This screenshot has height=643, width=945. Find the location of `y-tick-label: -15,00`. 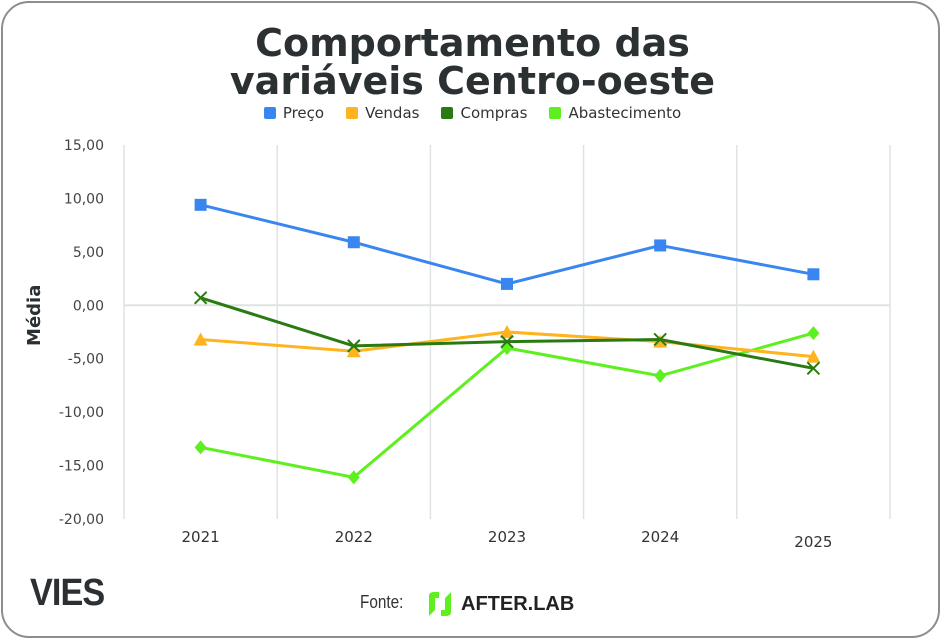

y-tick-label: -15,00 is located at coordinates (81, 467).